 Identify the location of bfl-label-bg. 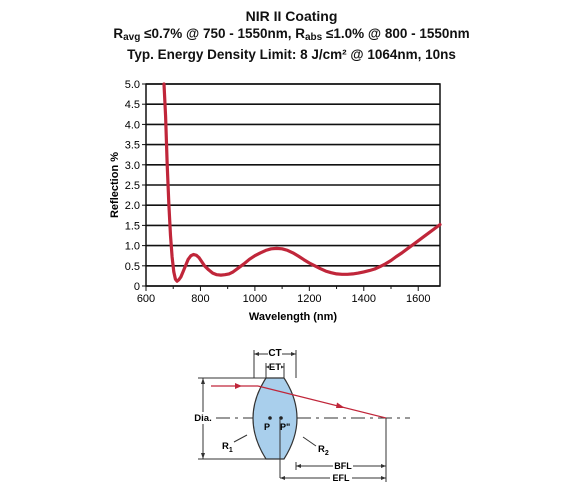
(343, 465).